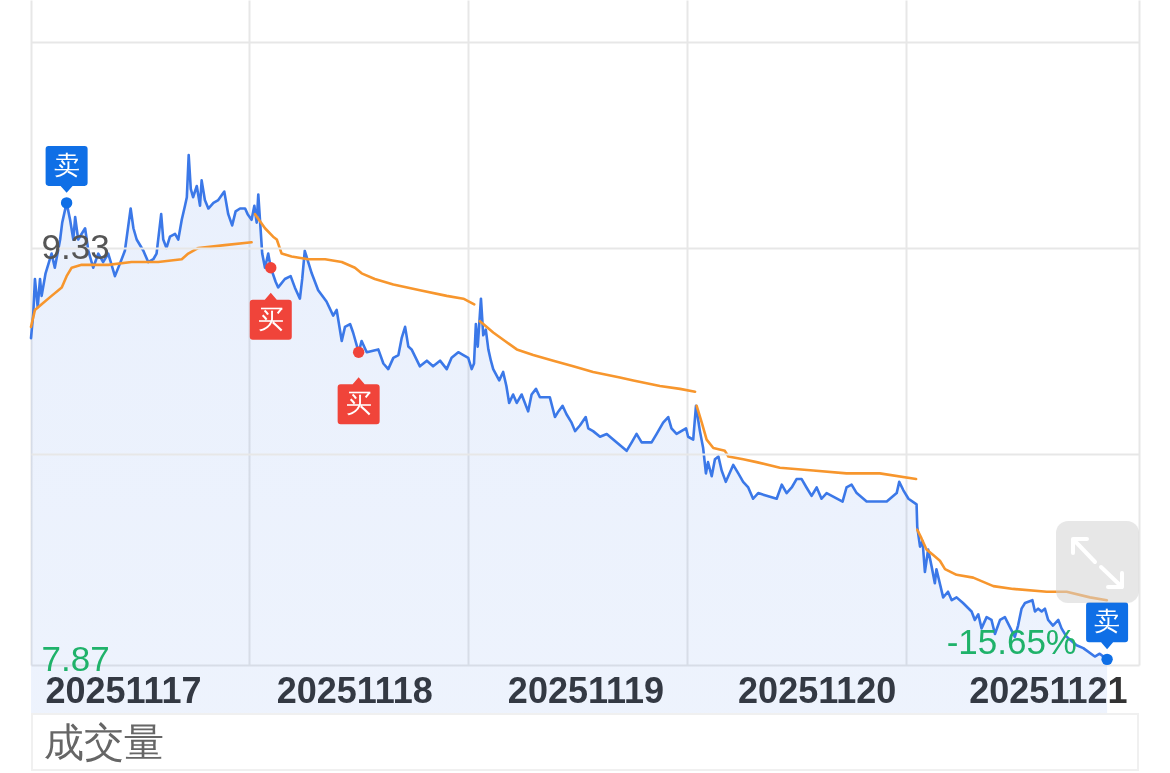 The height and width of the screenshot is (773, 1170). I want to click on text: 成交量, so click(104, 742).